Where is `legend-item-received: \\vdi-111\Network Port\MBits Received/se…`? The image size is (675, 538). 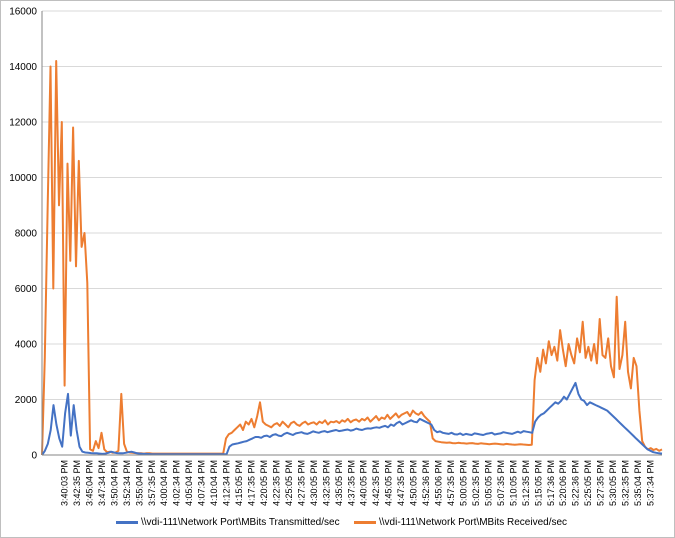 legend-item-received: \\vdi-111\Network Port\MBits Received/se… is located at coordinates (460, 522).